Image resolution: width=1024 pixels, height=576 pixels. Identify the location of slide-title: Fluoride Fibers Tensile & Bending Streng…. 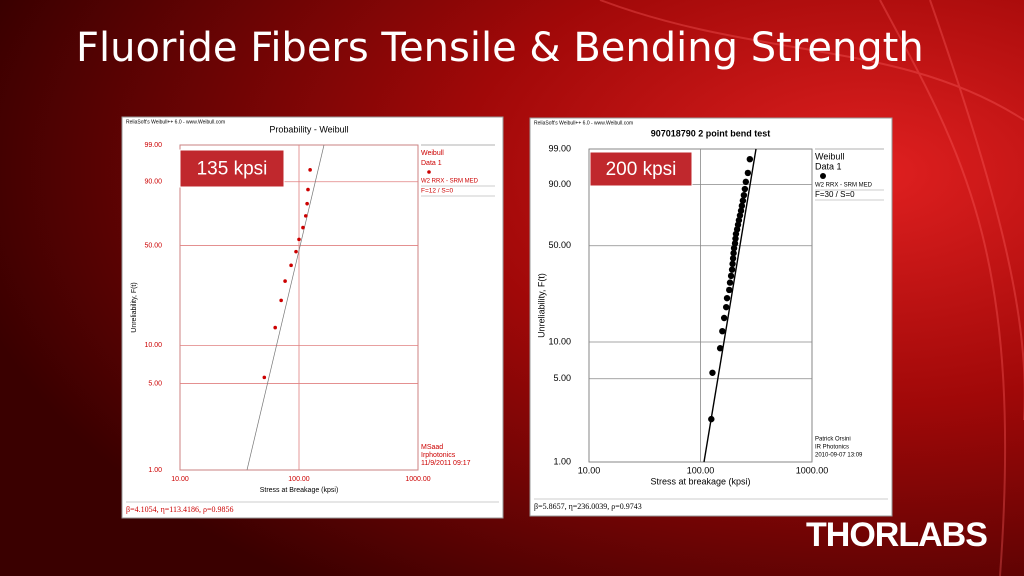
(500, 48).